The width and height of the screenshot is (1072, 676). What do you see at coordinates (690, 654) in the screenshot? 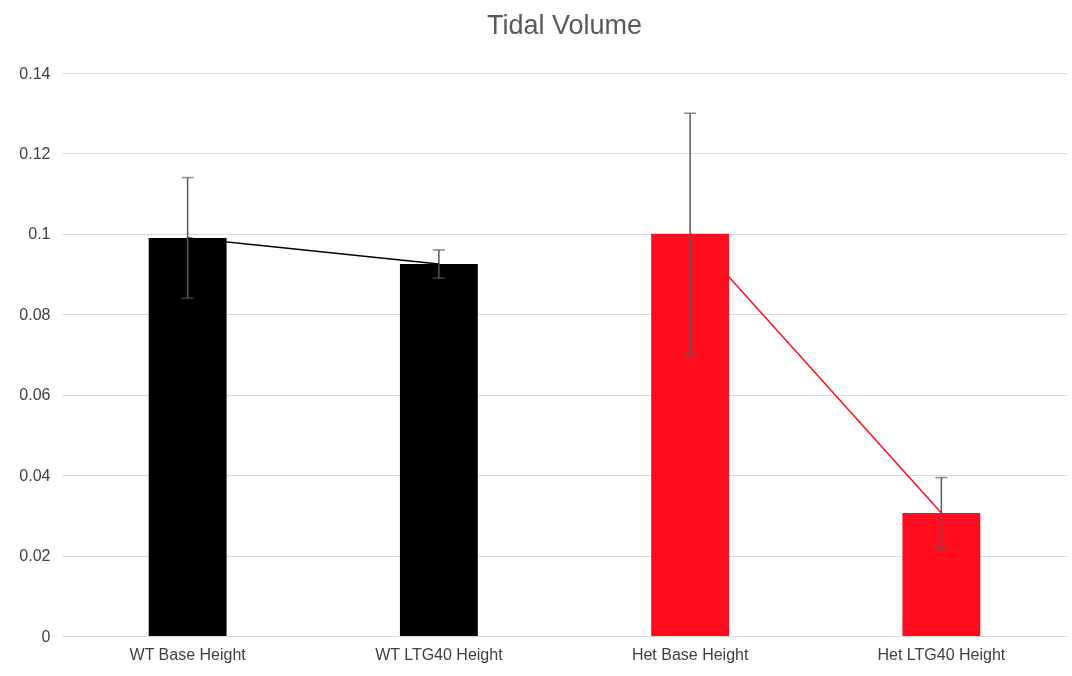
I see `x-tick-label: Het Base Height` at bounding box center [690, 654].